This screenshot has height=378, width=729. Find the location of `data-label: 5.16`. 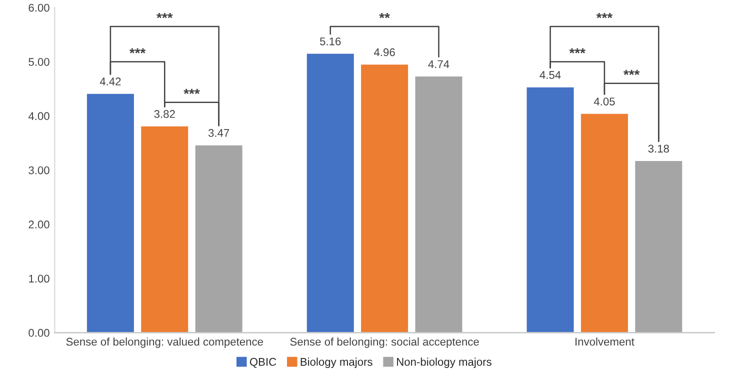

data-label: 5.16 is located at coordinates (330, 41).